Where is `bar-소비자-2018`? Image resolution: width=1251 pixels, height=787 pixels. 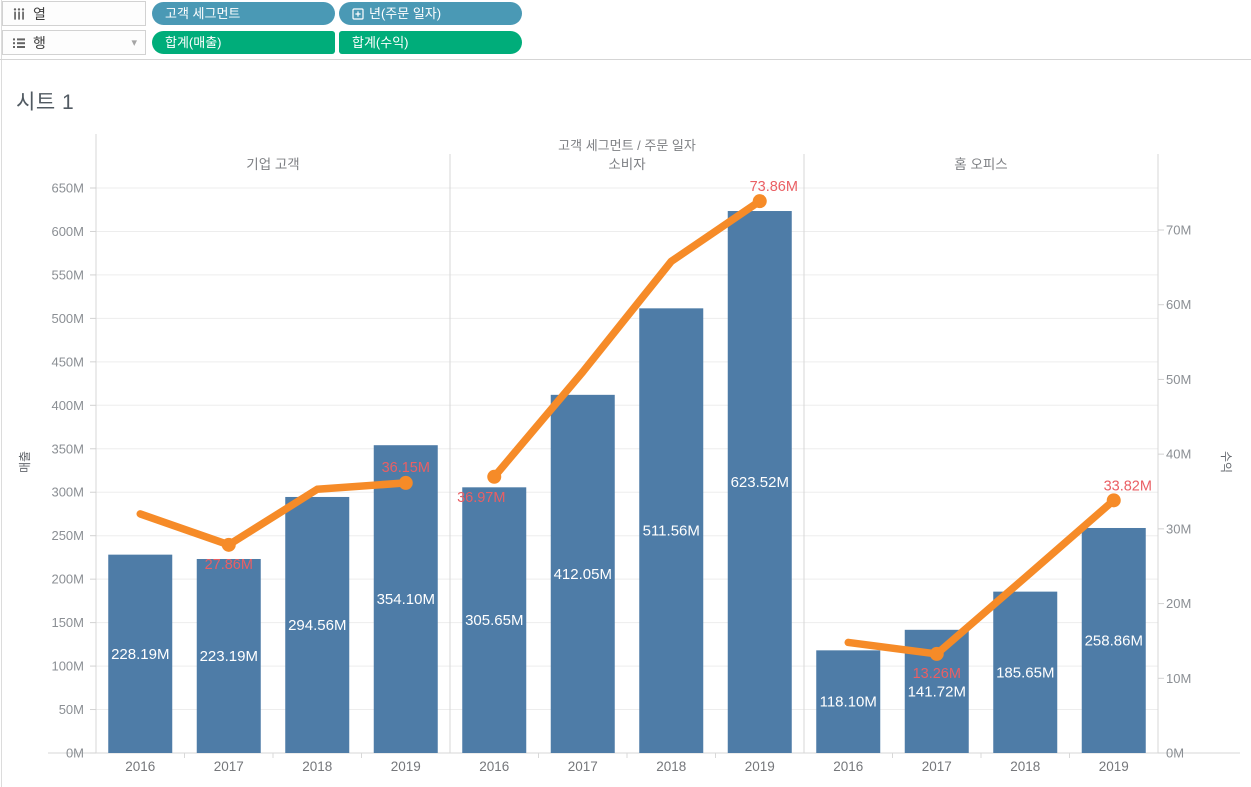 bar-소비자-2018 is located at coordinates (671, 530).